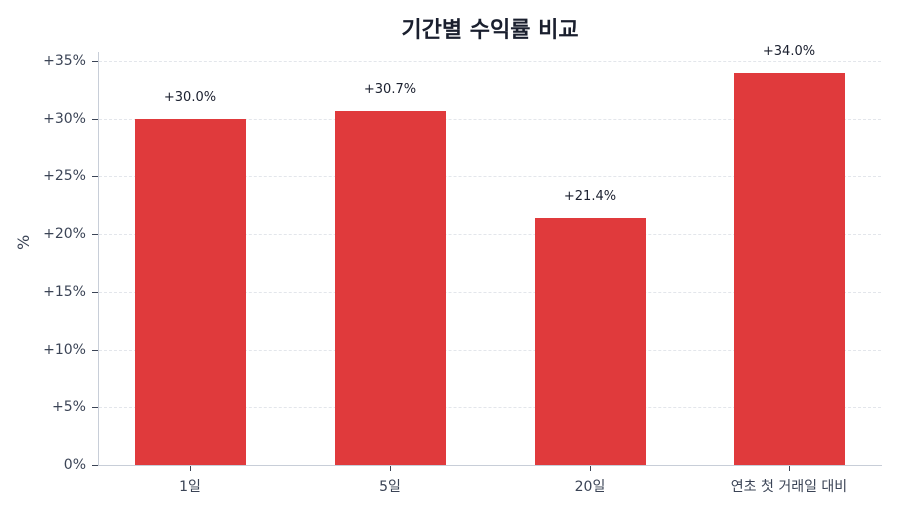 This screenshot has width=900, height=514. What do you see at coordinates (190, 487) in the screenshot?
I see `x-tick-label: 1일` at bounding box center [190, 487].